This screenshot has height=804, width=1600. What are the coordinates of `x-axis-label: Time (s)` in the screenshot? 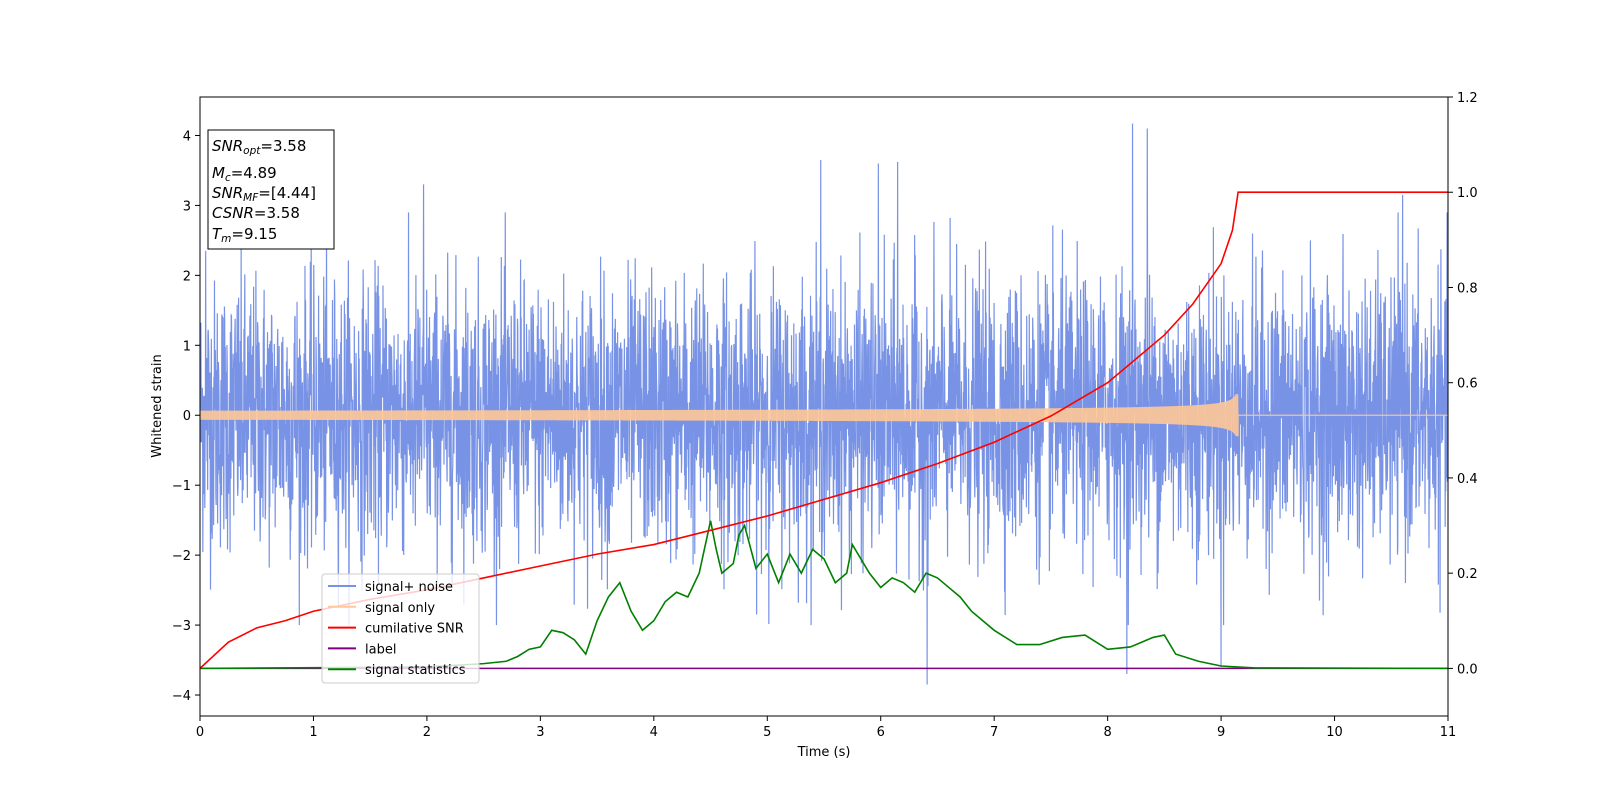 It's located at (824, 752).